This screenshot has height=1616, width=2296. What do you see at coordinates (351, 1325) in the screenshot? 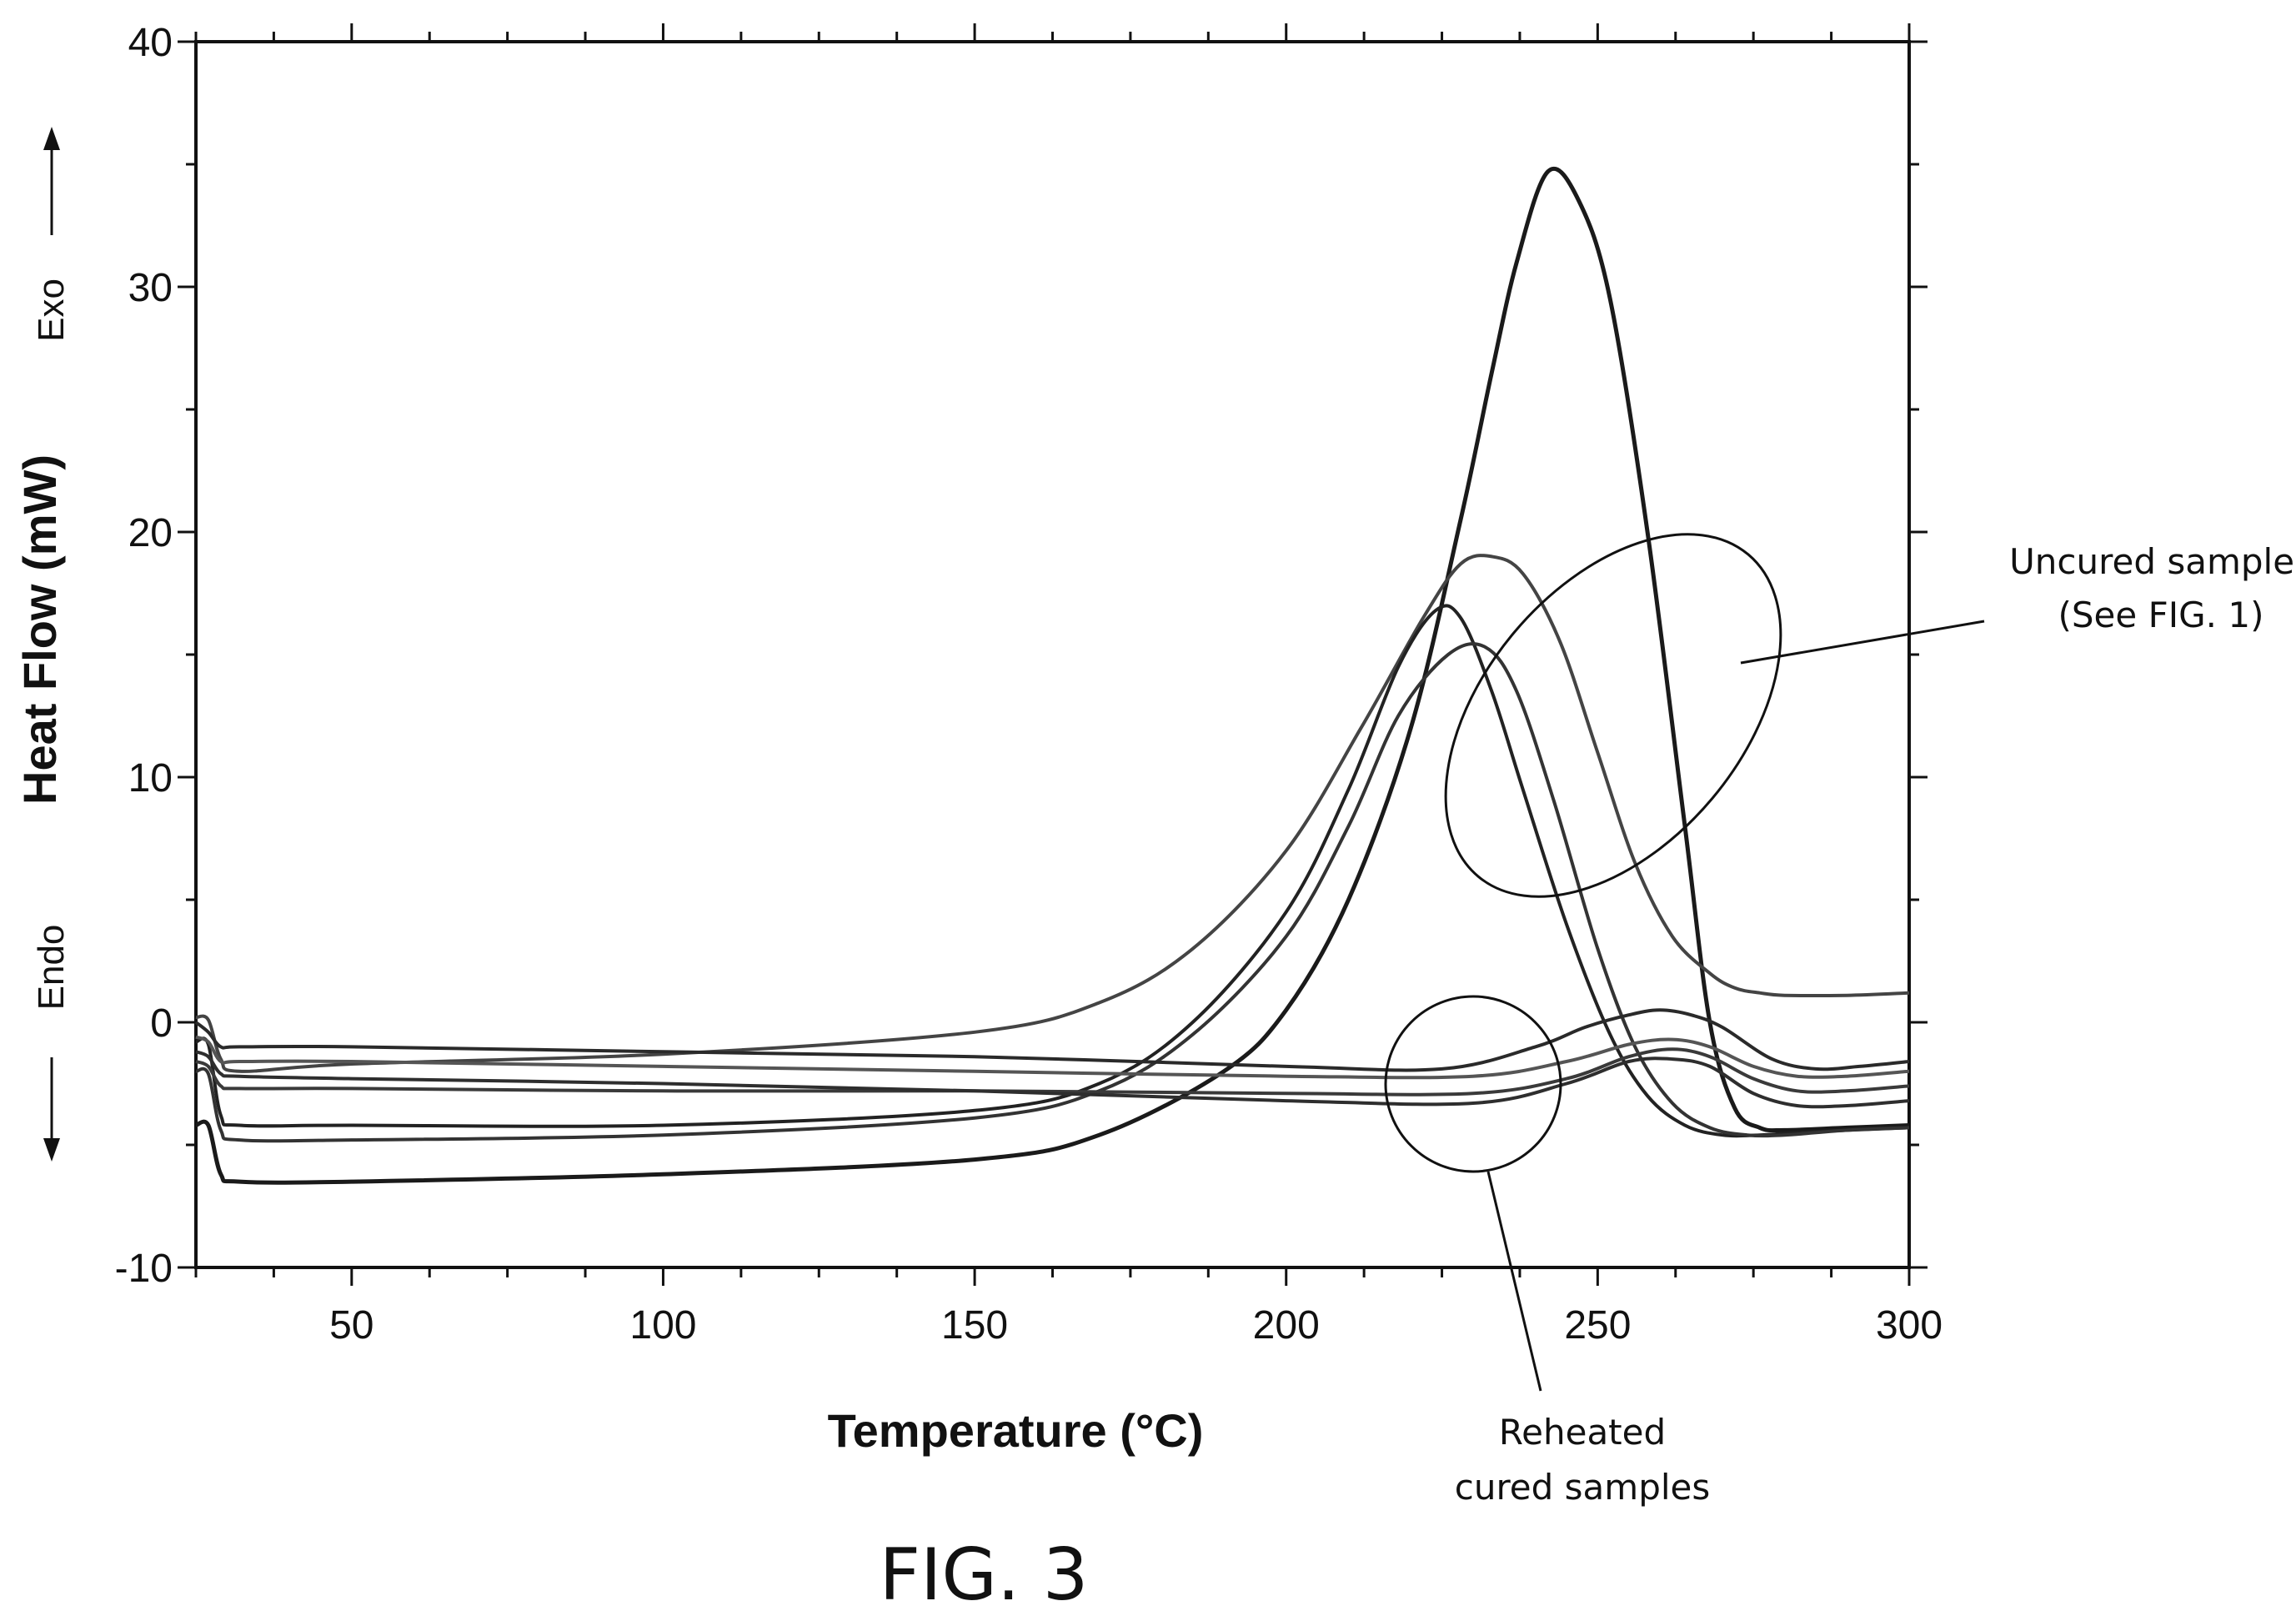
I see `x-tick-label: 50` at bounding box center [351, 1325].